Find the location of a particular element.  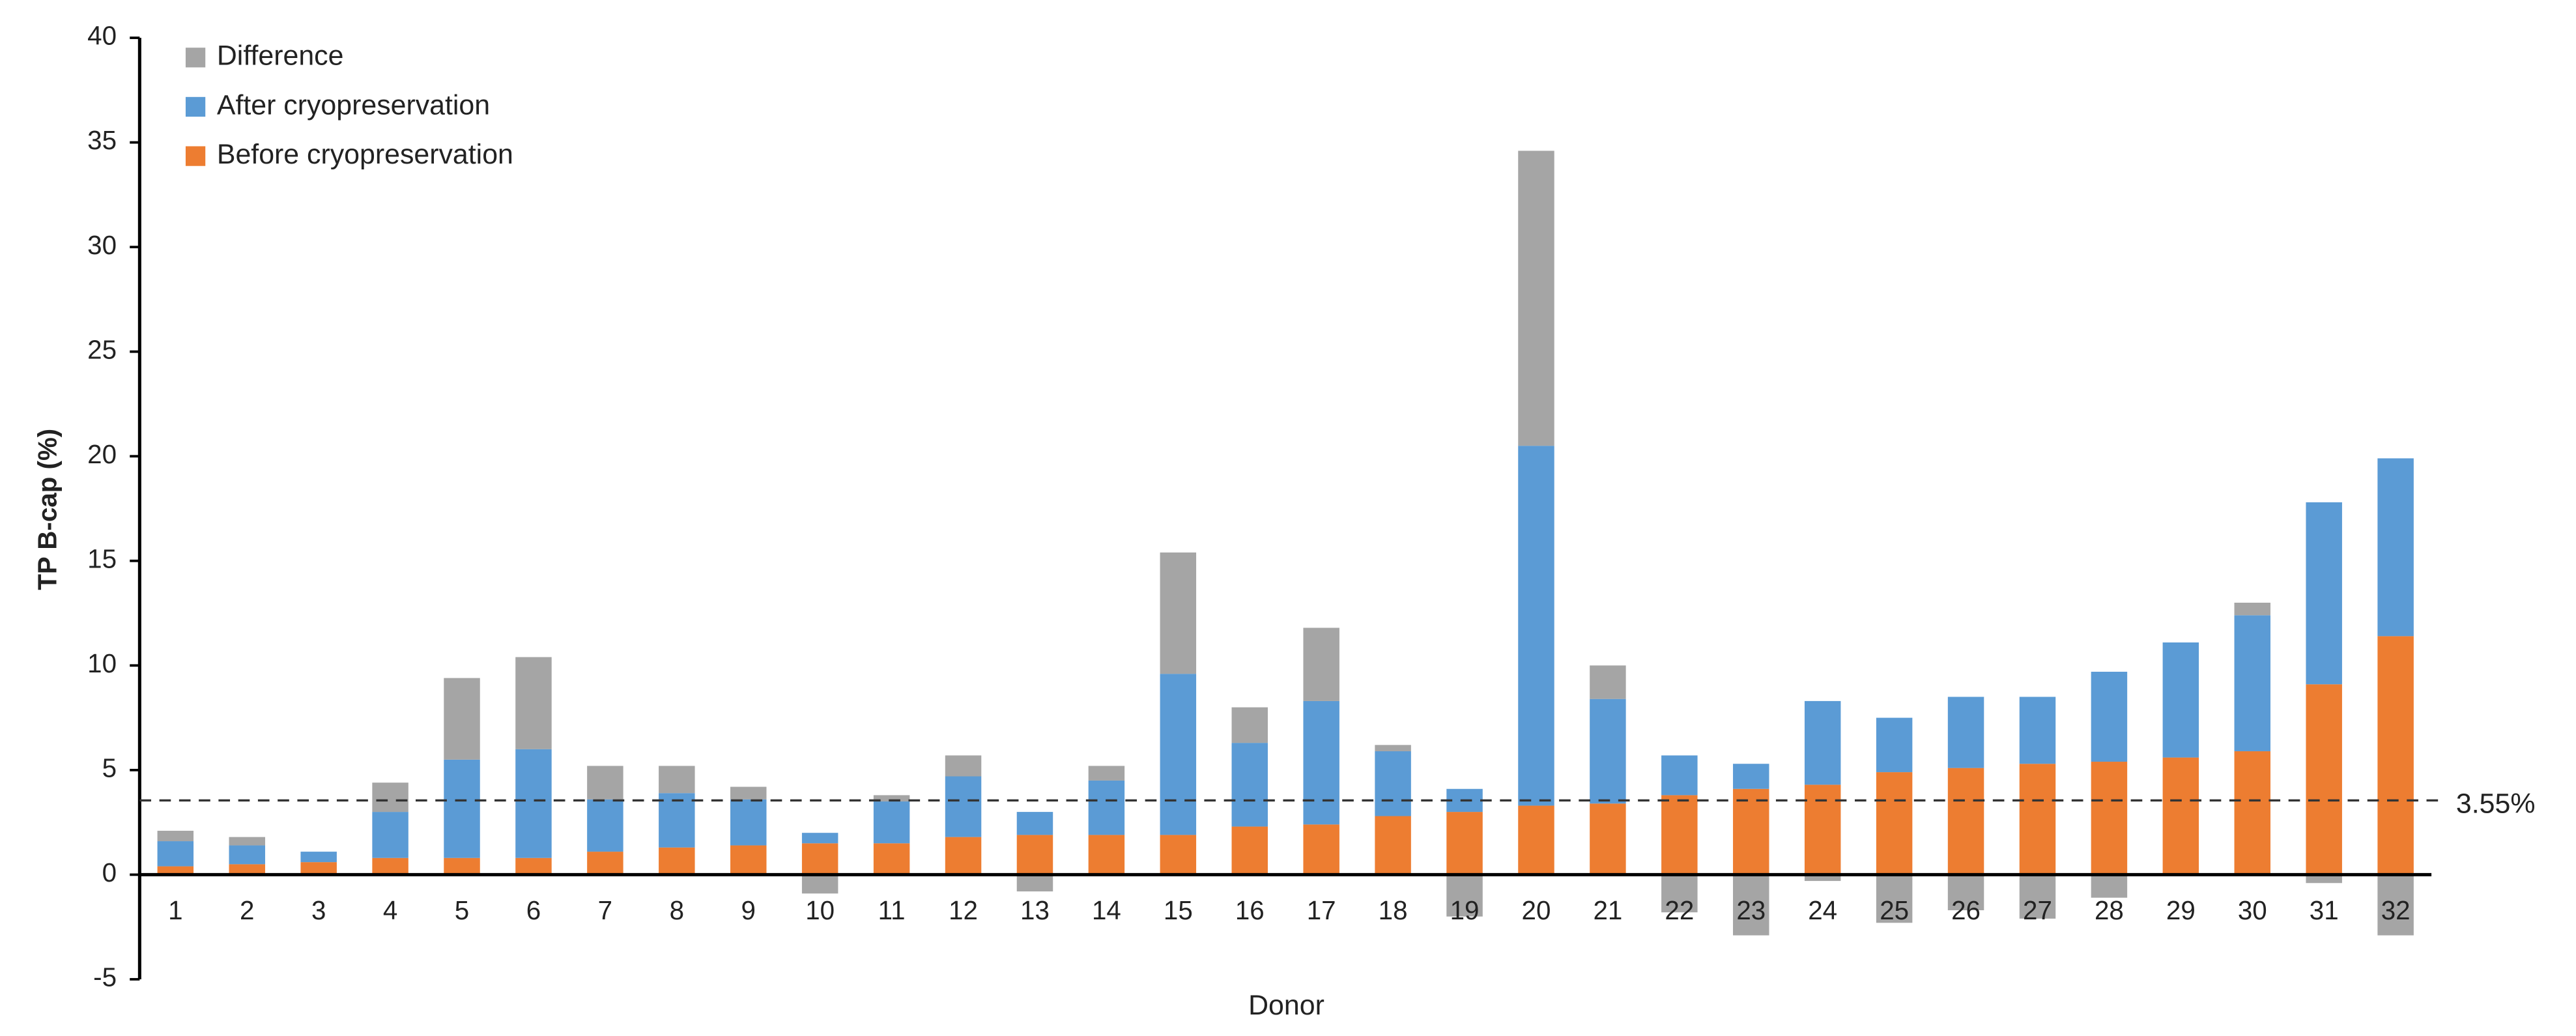

x-axis-title: Donor is located at coordinates (1286, 1005).